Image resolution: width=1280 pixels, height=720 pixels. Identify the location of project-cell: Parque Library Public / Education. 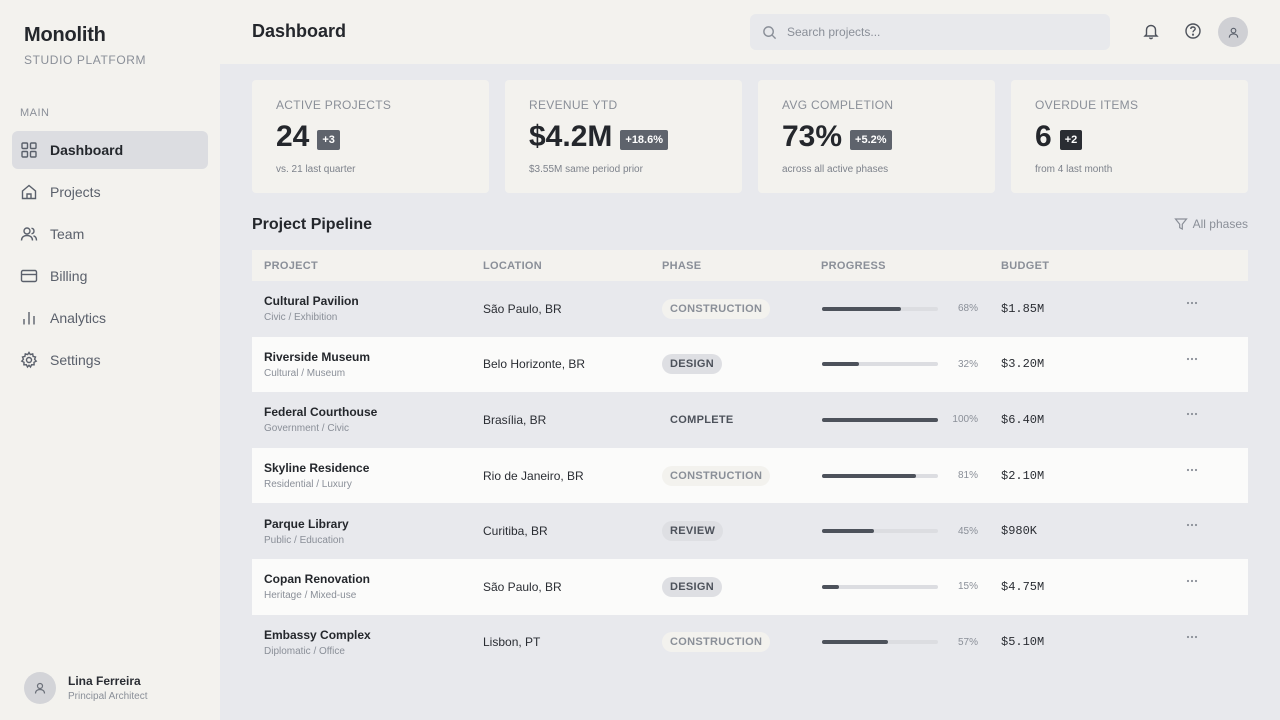
(306, 531).